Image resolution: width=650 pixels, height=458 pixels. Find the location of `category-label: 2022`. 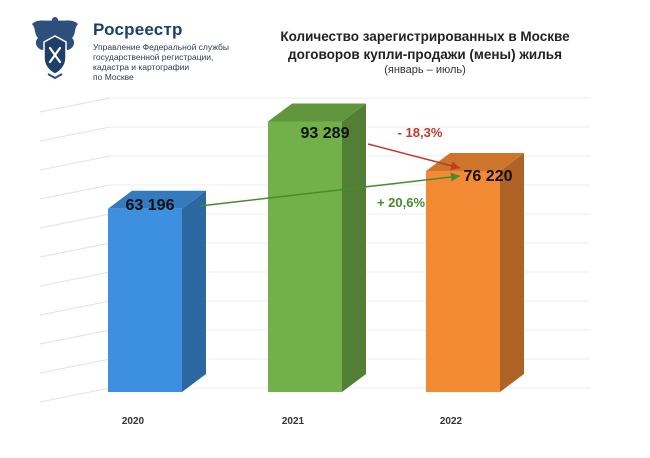

category-label: 2022 is located at coordinates (451, 421).